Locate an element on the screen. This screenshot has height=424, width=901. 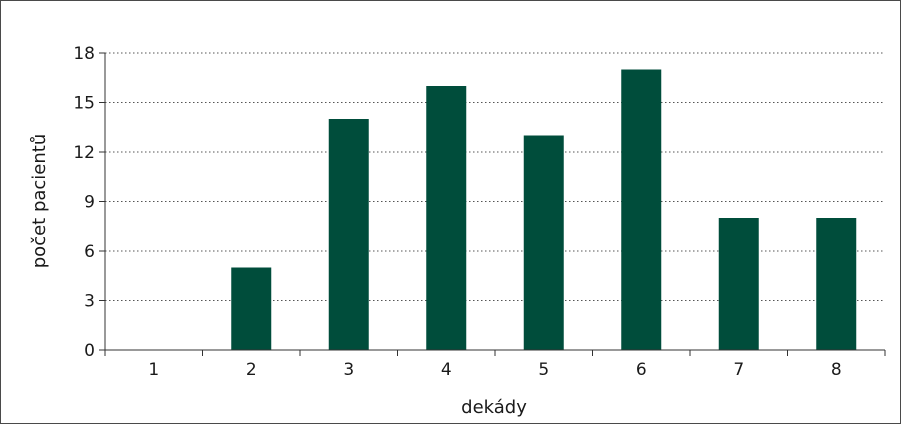
y-tick-labels: 0 3 6 9 12 15 18 is located at coordinates (84, 202).